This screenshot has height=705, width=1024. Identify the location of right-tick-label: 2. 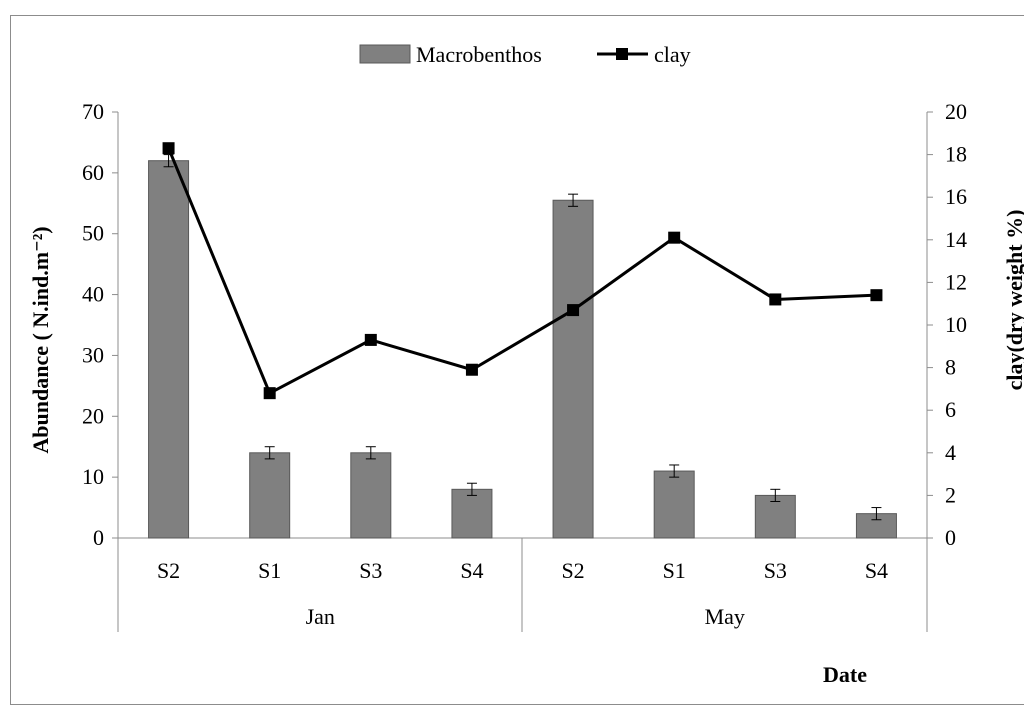
(950, 494).